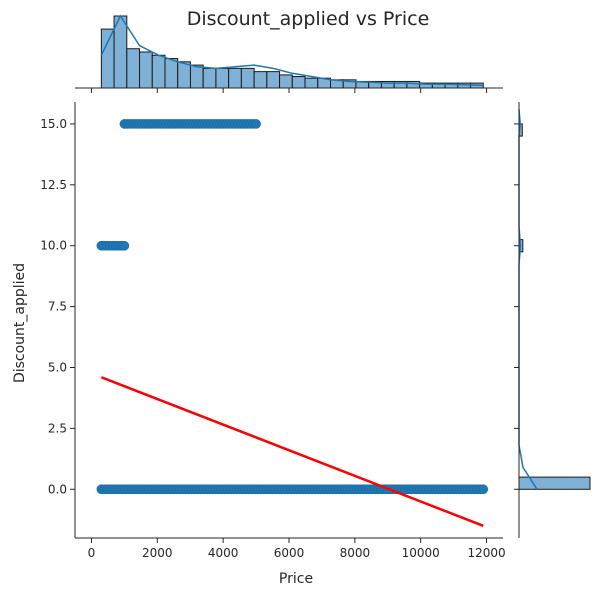 The height and width of the screenshot is (596, 602). Describe the element at coordinates (308, 19) in the screenshot. I see `chart-title: Discount_applied vs Price` at that location.